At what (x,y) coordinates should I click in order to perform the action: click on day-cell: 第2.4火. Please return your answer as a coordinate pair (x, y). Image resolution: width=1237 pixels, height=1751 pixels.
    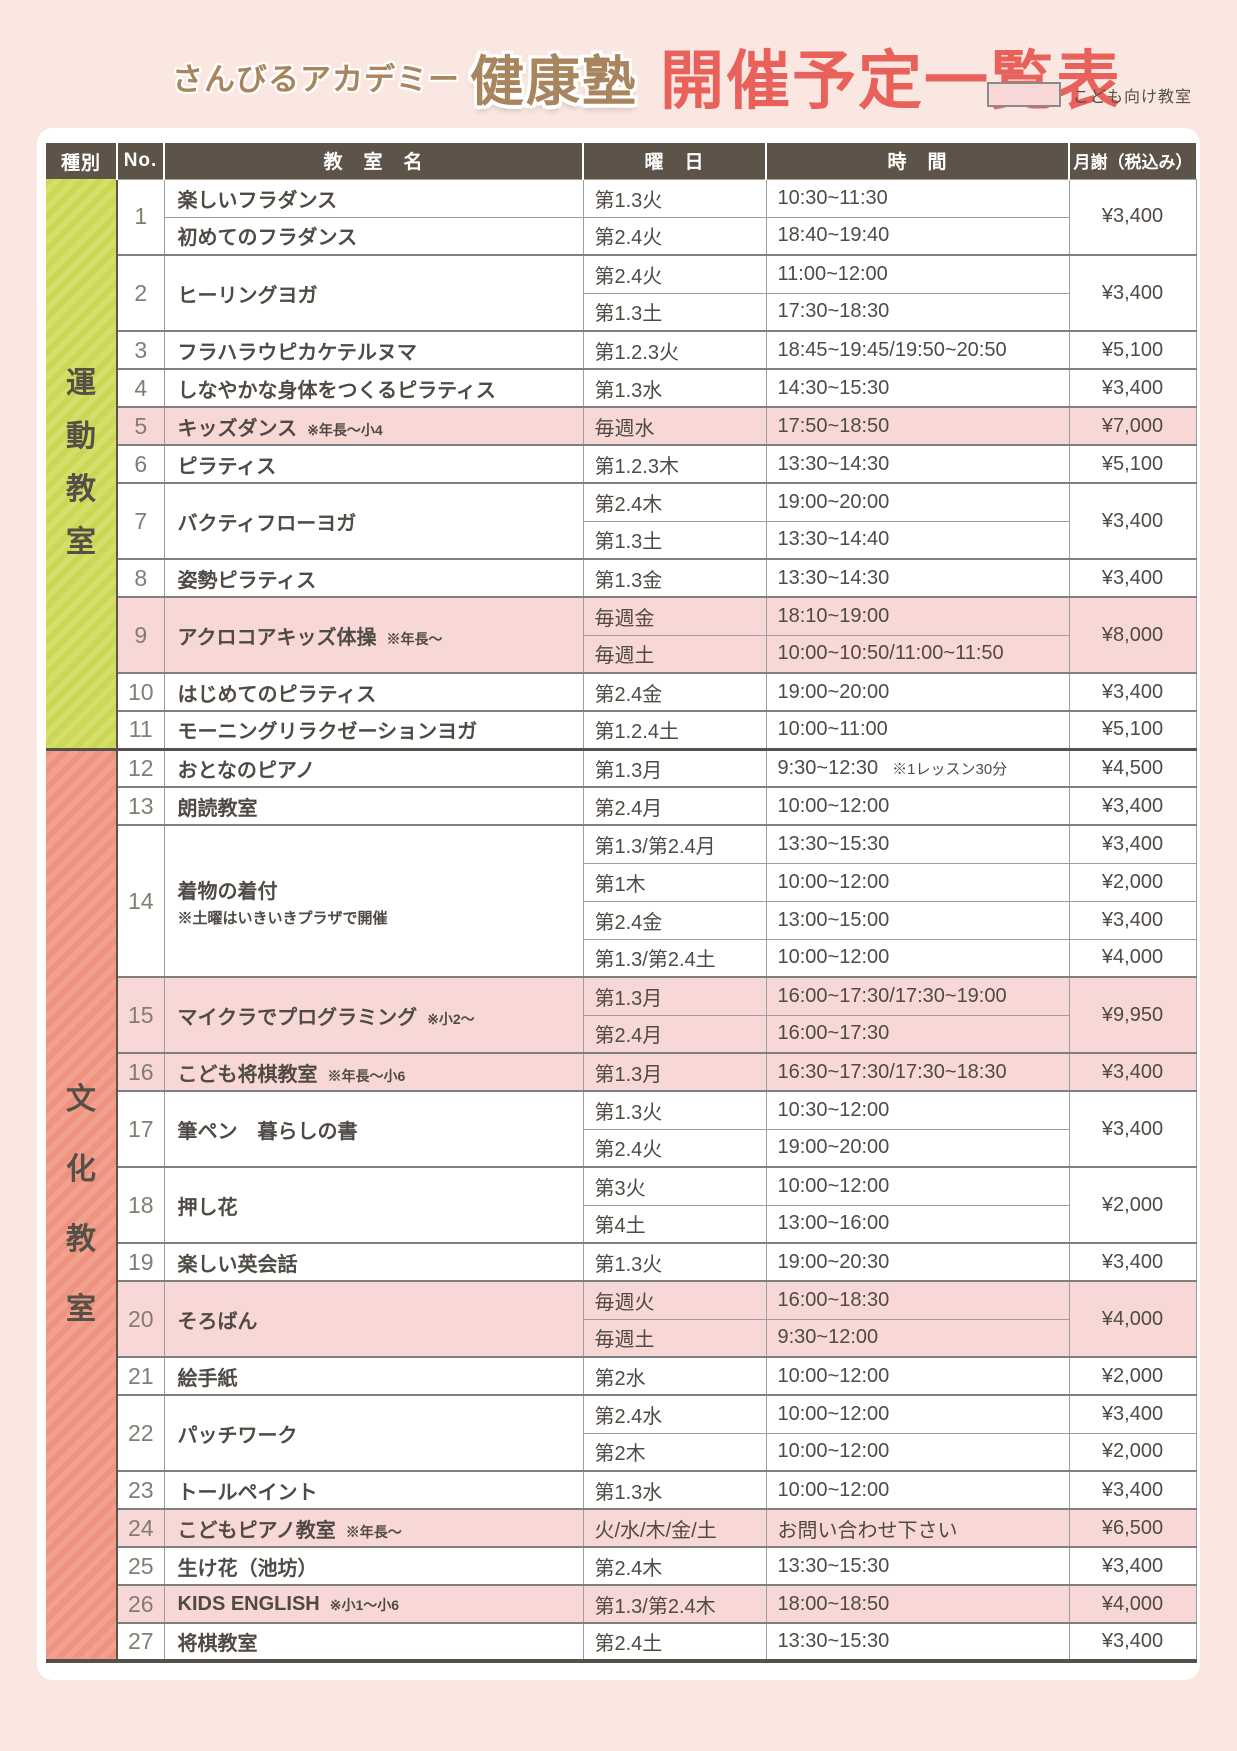
    Looking at the image, I should click on (674, 1148).